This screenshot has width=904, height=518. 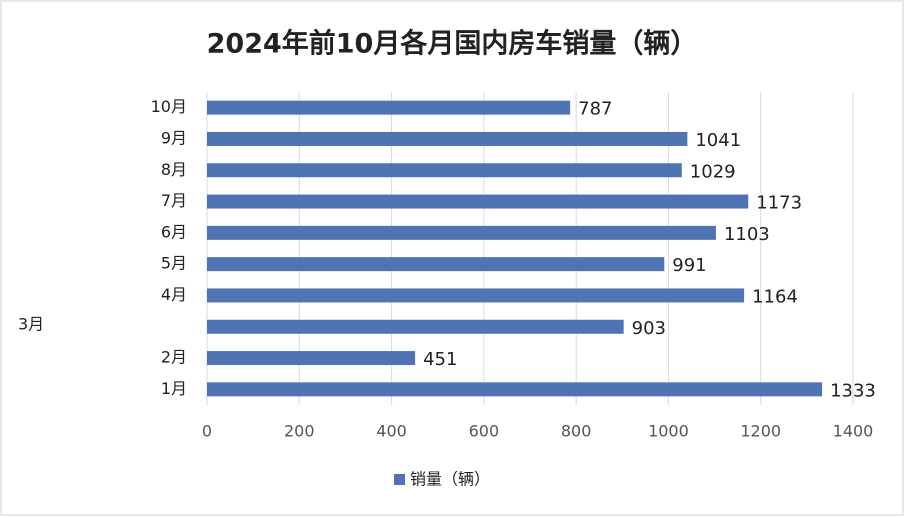 What do you see at coordinates (174, 294) in the screenshot?
I see `y-tick-label: 4月` at bounding box center [174, 294].